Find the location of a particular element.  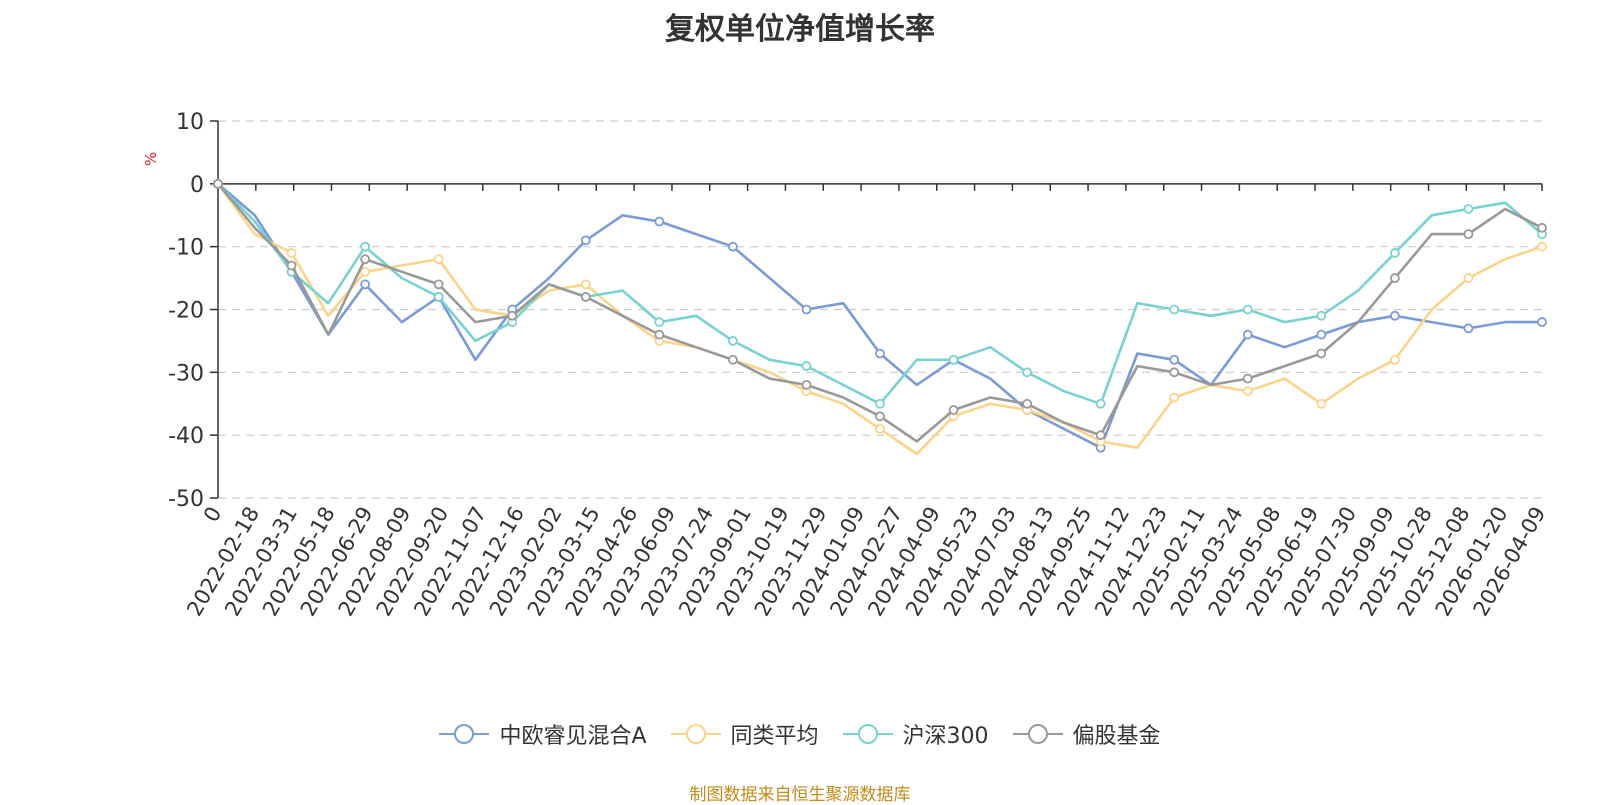

legend: 中欧睿见混合A 同类平均 沪深300 偏股基金 is located at coordinates (800, 734).